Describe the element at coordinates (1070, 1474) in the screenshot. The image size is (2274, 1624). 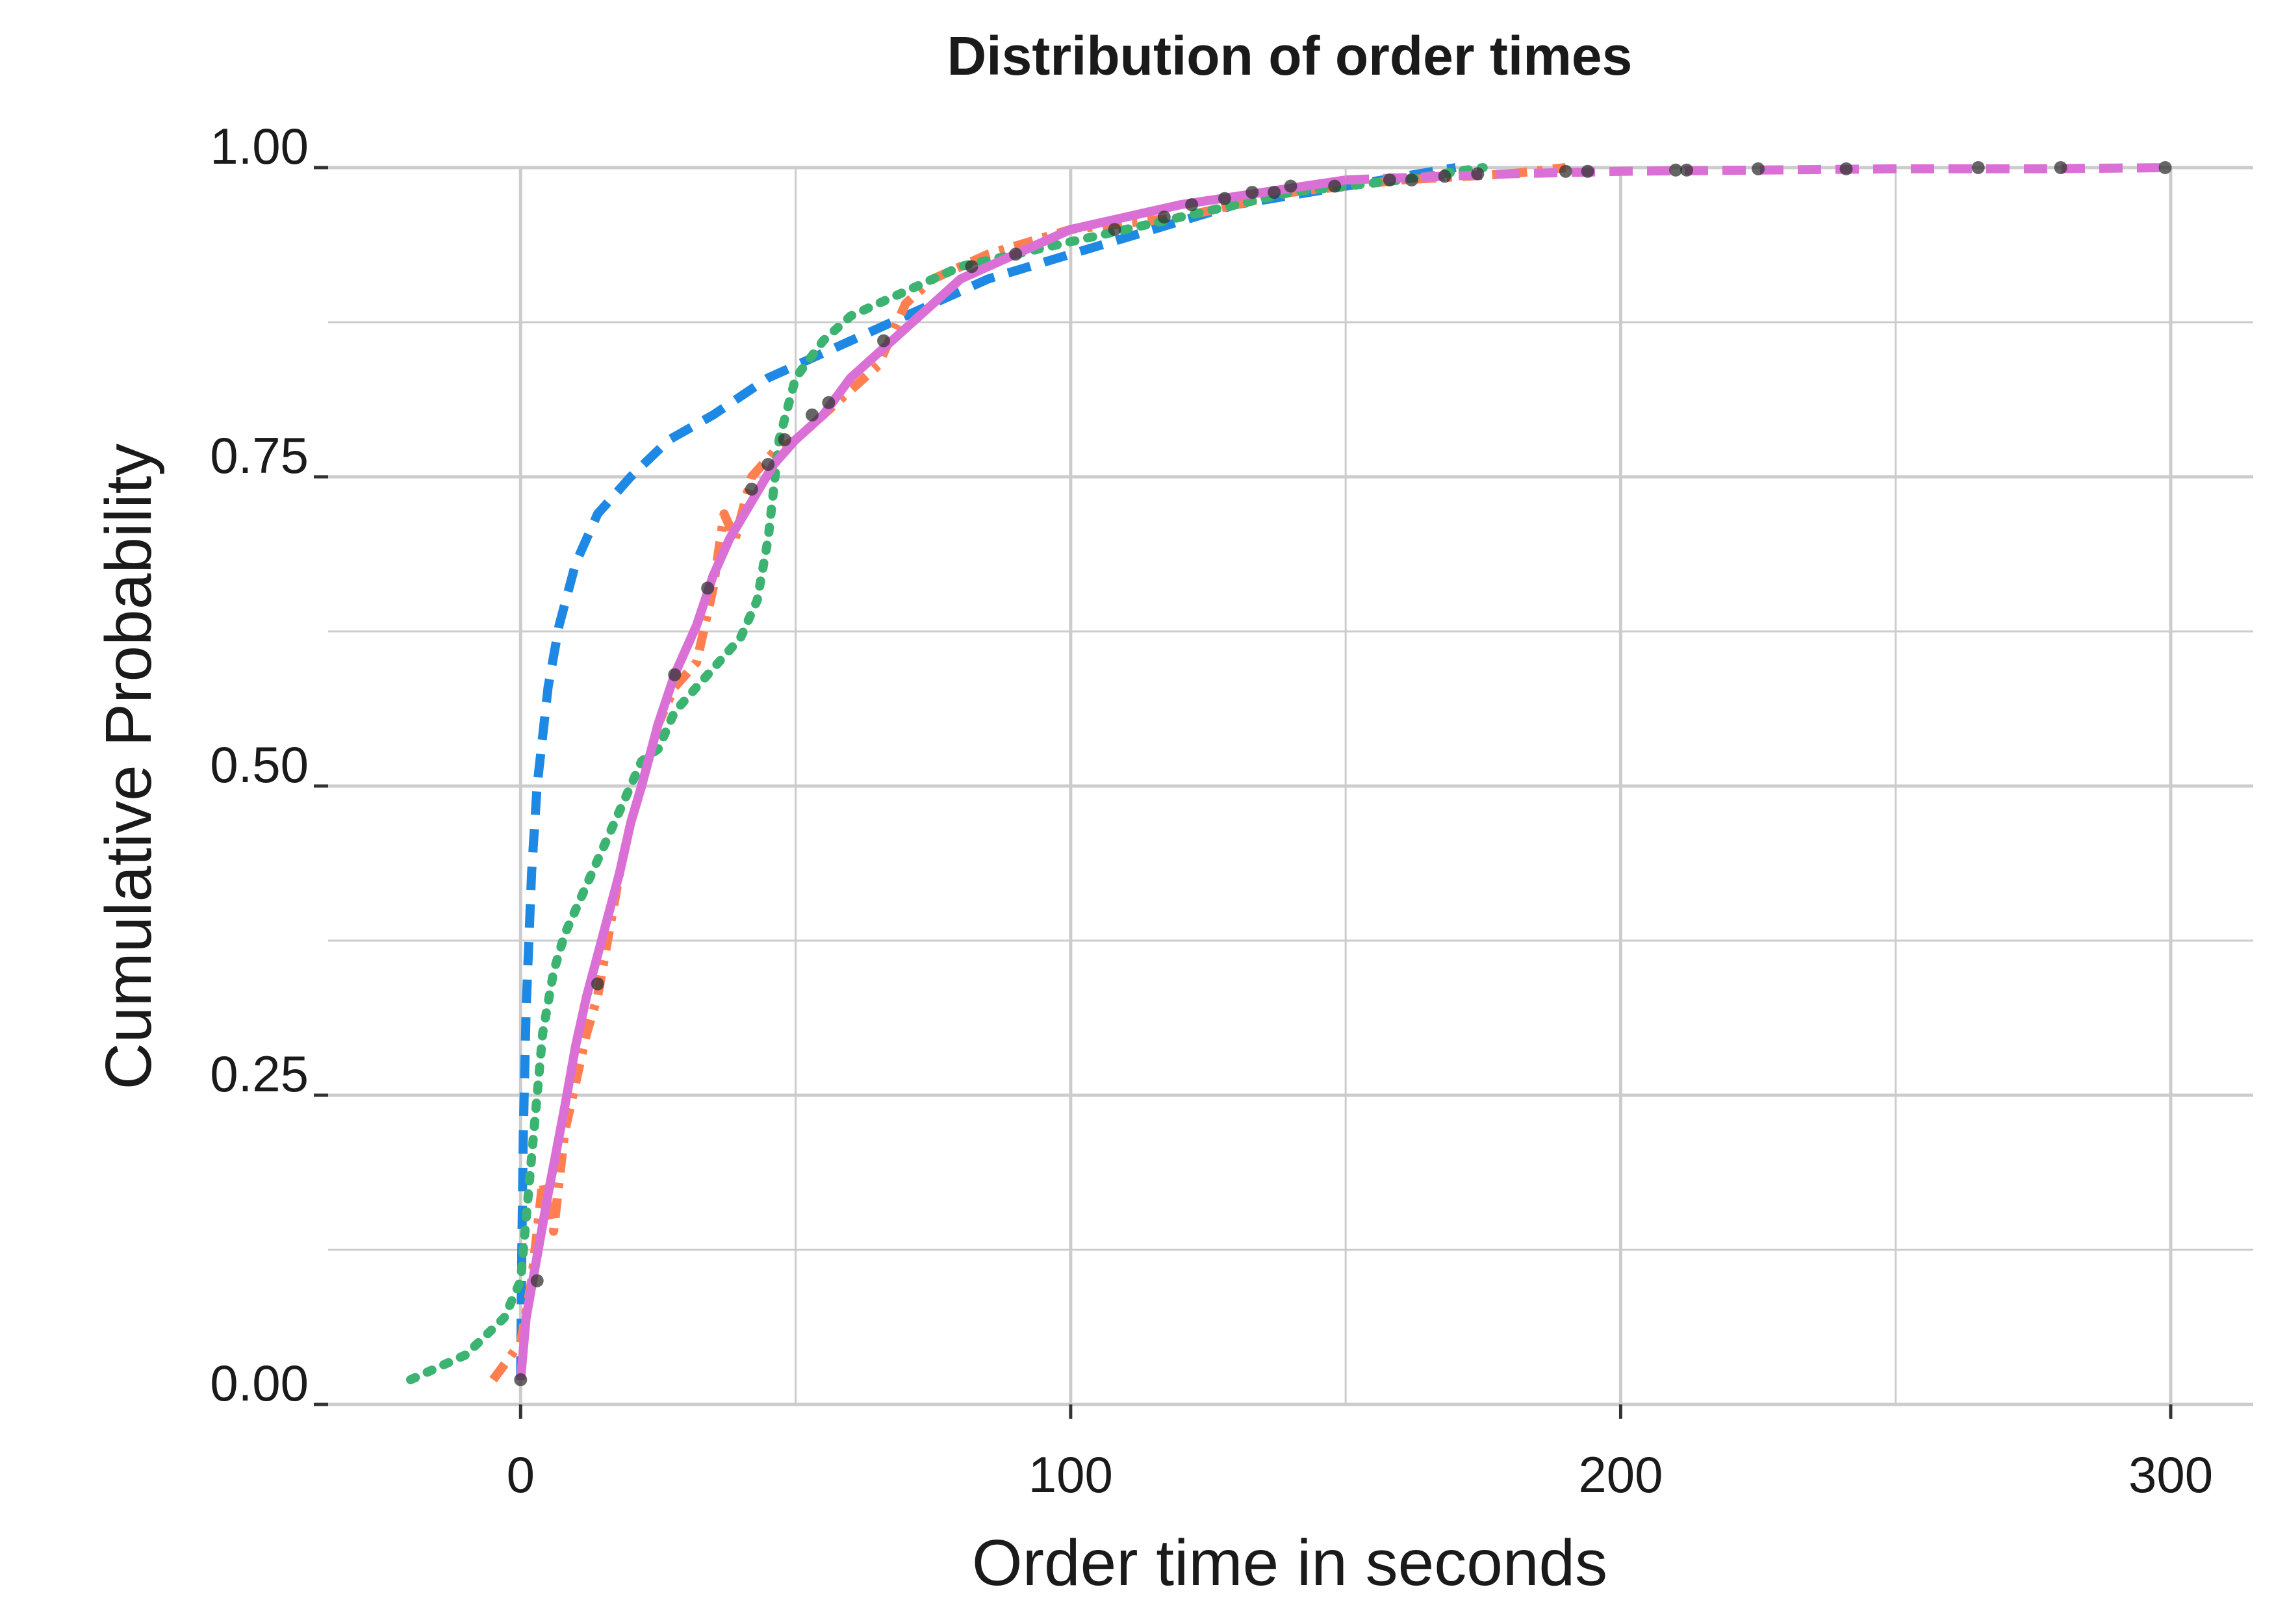
I see `x-tick-label: 100` at that location.